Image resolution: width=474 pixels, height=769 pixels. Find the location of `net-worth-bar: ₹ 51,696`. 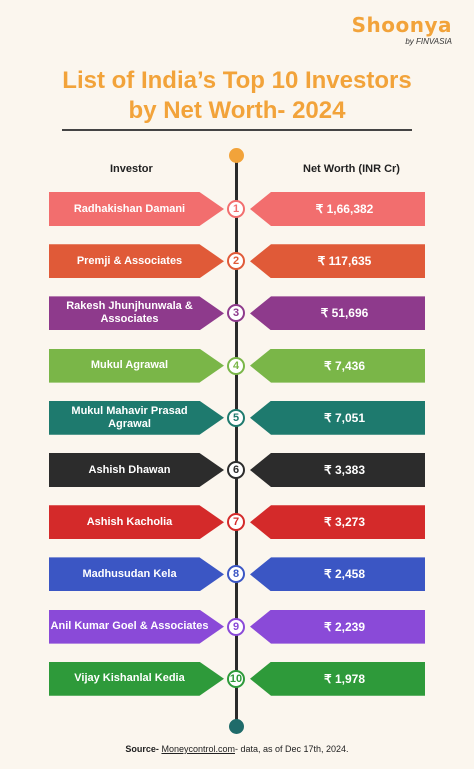

net-worth-bar: ₹ 51,696 is located at coordinates (337, 313).